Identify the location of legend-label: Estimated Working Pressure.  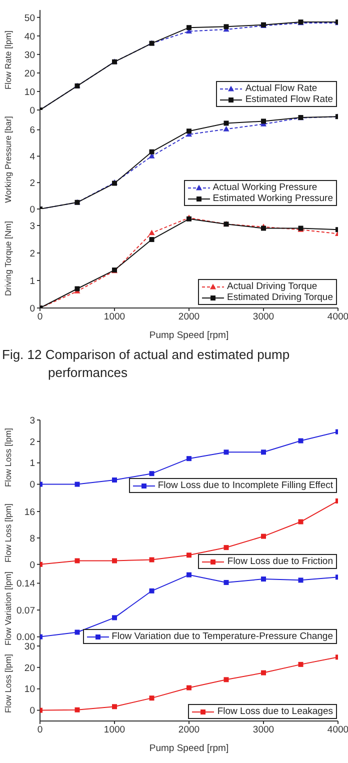
(272, 198).